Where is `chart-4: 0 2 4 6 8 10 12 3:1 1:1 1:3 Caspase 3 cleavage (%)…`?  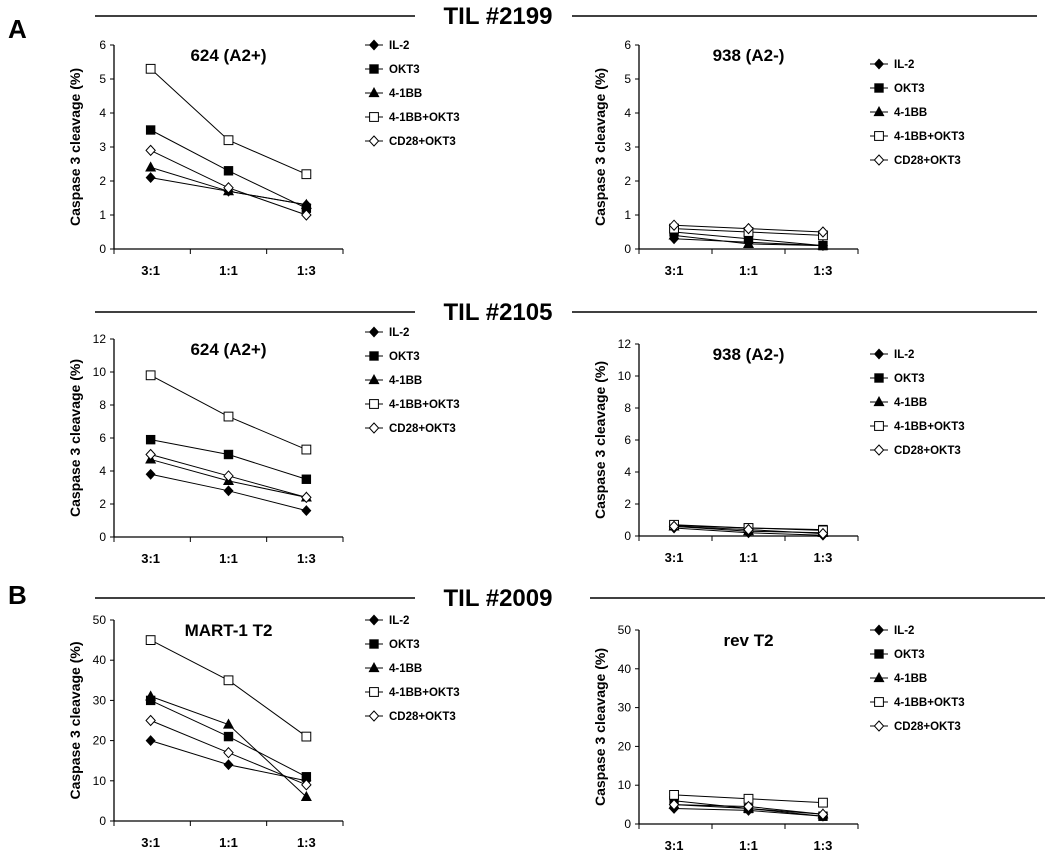 chart-4: 0 2 4 6 8 10 12 3:1 1:1 1:3 Caspase 3 cleavage (%)… is located at coordinates (778, 451).